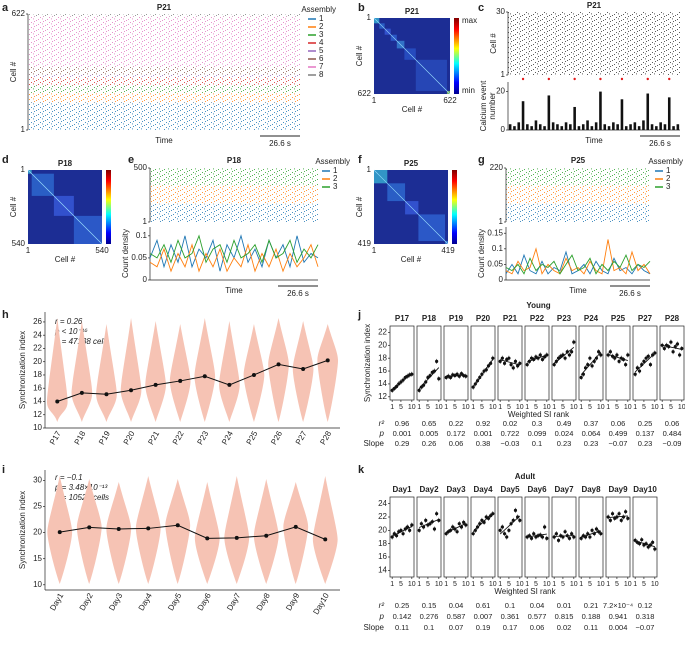  Describe the element at coordinates (429, 616) in the screenshot. I see `stat-value: 0.276` at that location.